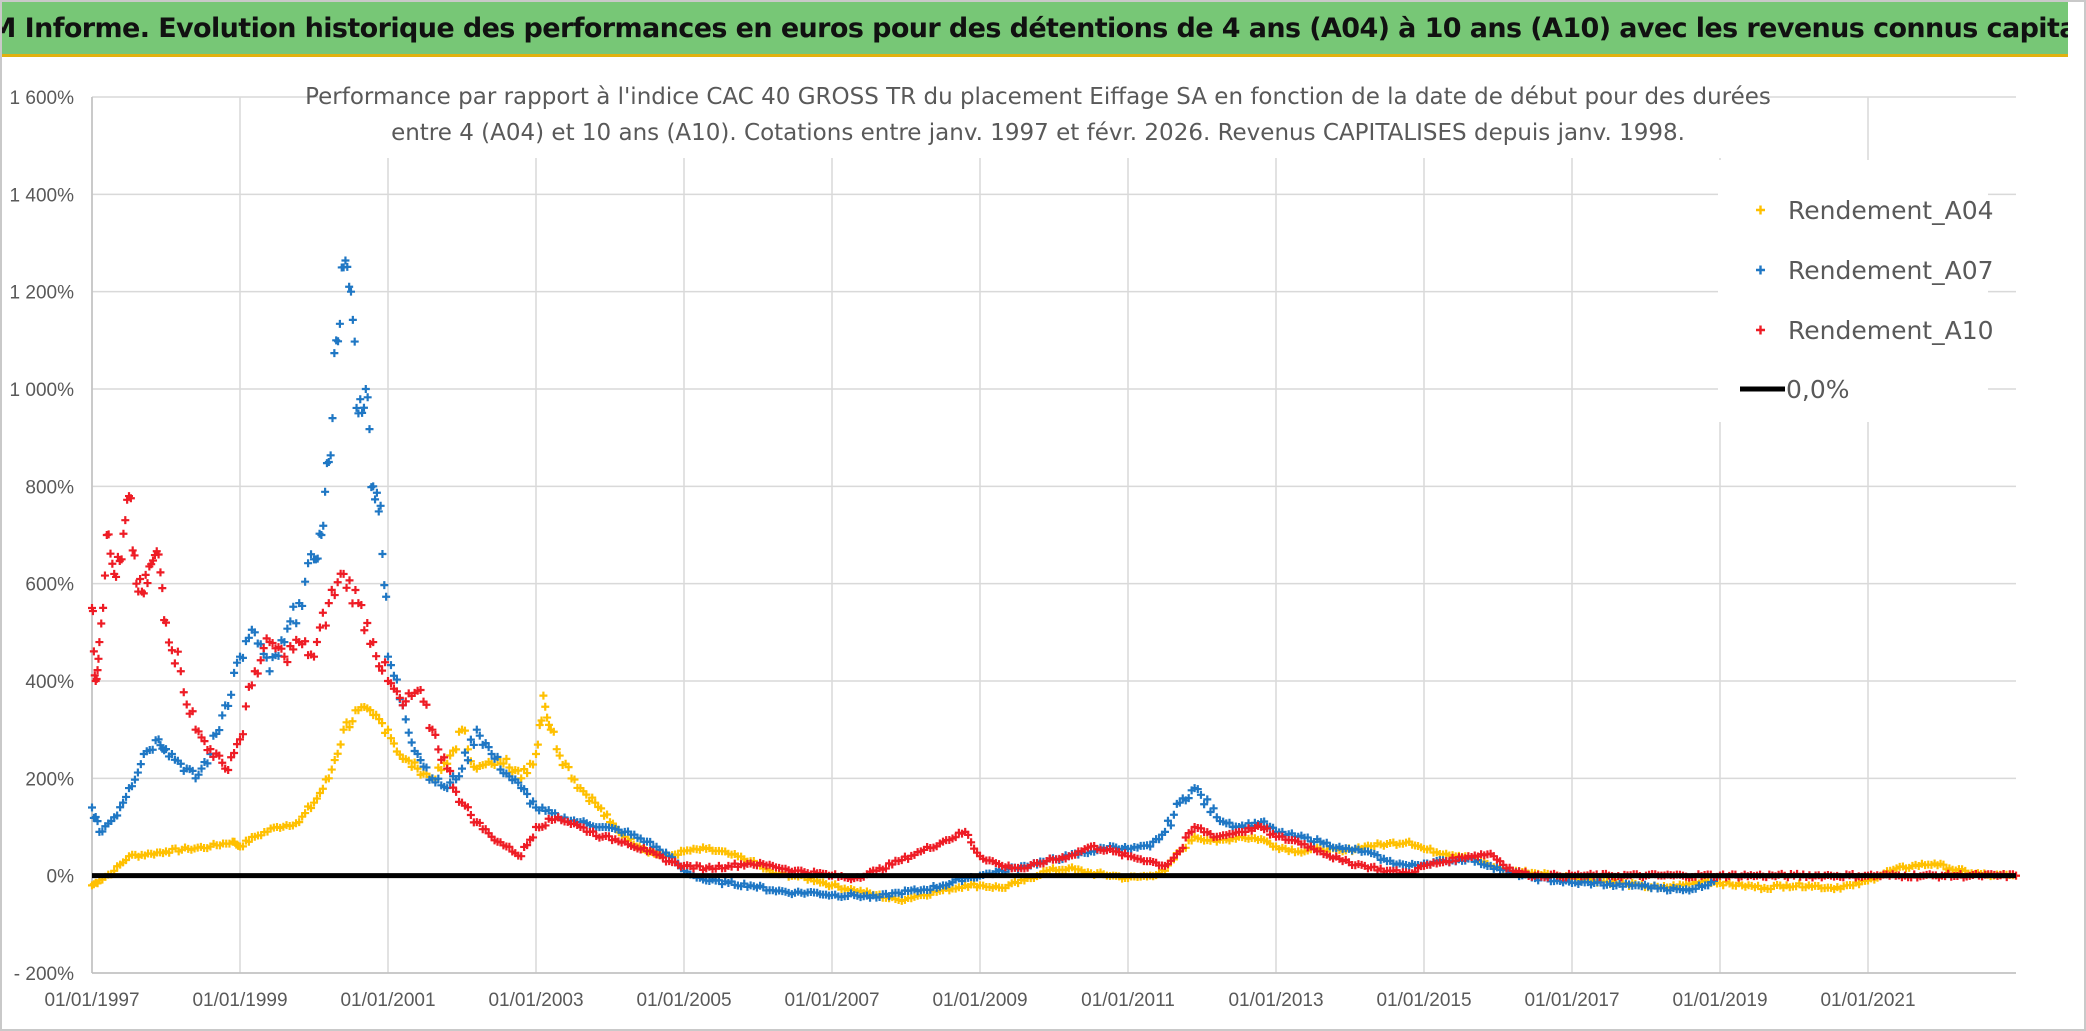 The height and width of the screenshot is (1031, 2086). I want to click on x-tick-label: 01/01/2003, so click(535, 1000).